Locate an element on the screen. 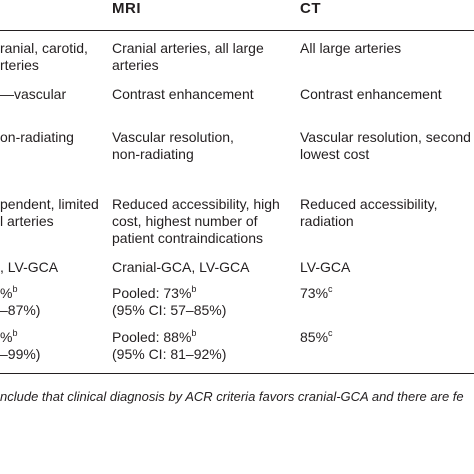  row-1-col-1-line-1: —vascular is located at coordinates (33, 94).